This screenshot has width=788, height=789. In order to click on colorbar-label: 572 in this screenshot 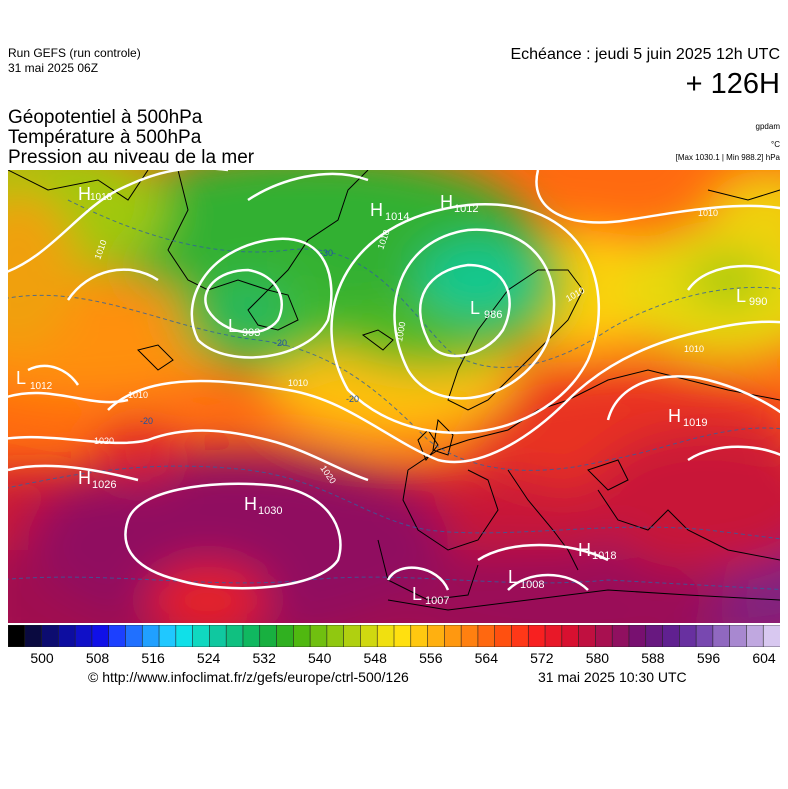, I will do `click(542, 658)`.